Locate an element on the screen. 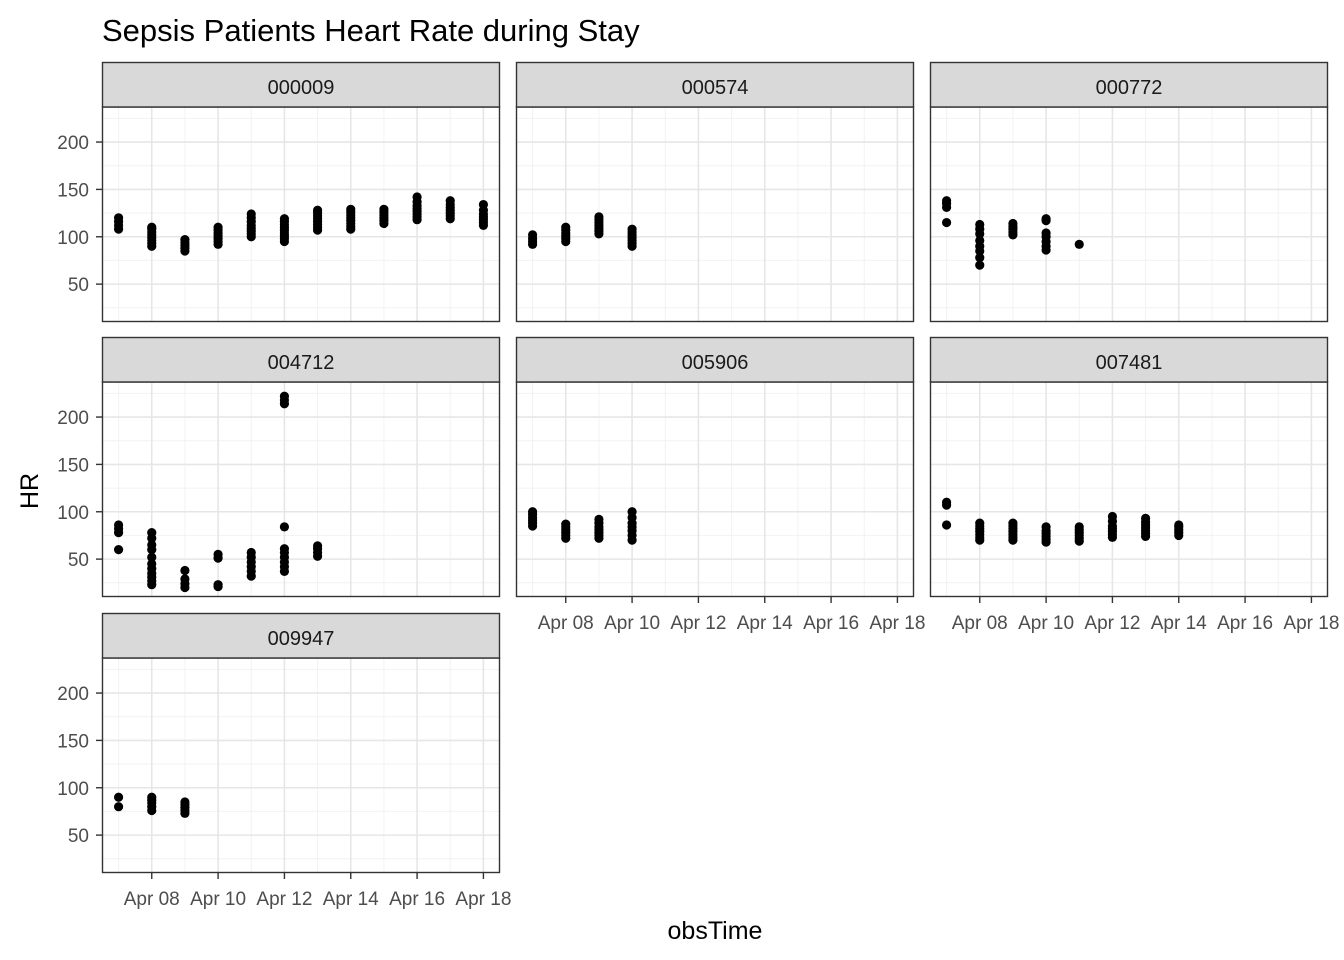  x-axis: Apr 08 Apr 10 Apr 12 Apr 14 Apr 16 Apr 18 is located at coordinates (317, 891).